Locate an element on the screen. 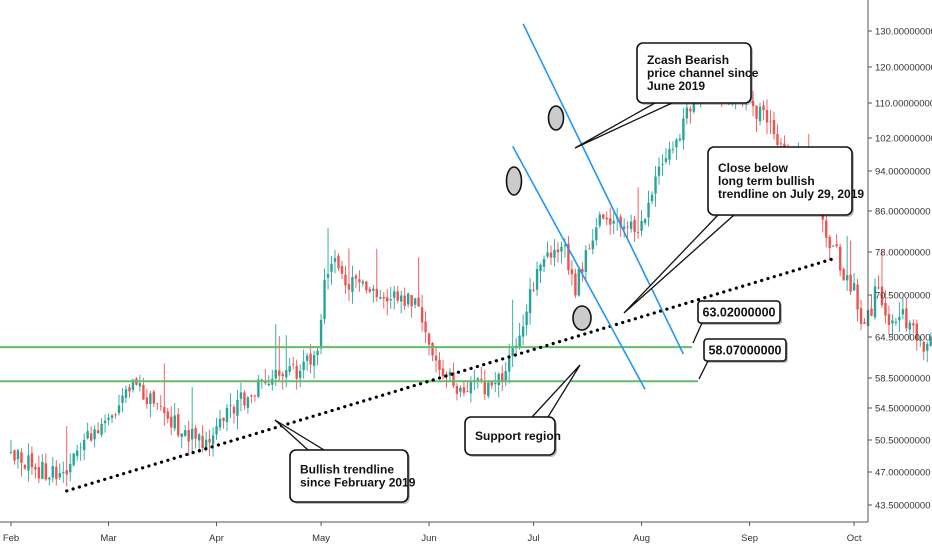 The image size is (932, 550). callout-text: Bullish trendline is located at coordinates (347, 470).